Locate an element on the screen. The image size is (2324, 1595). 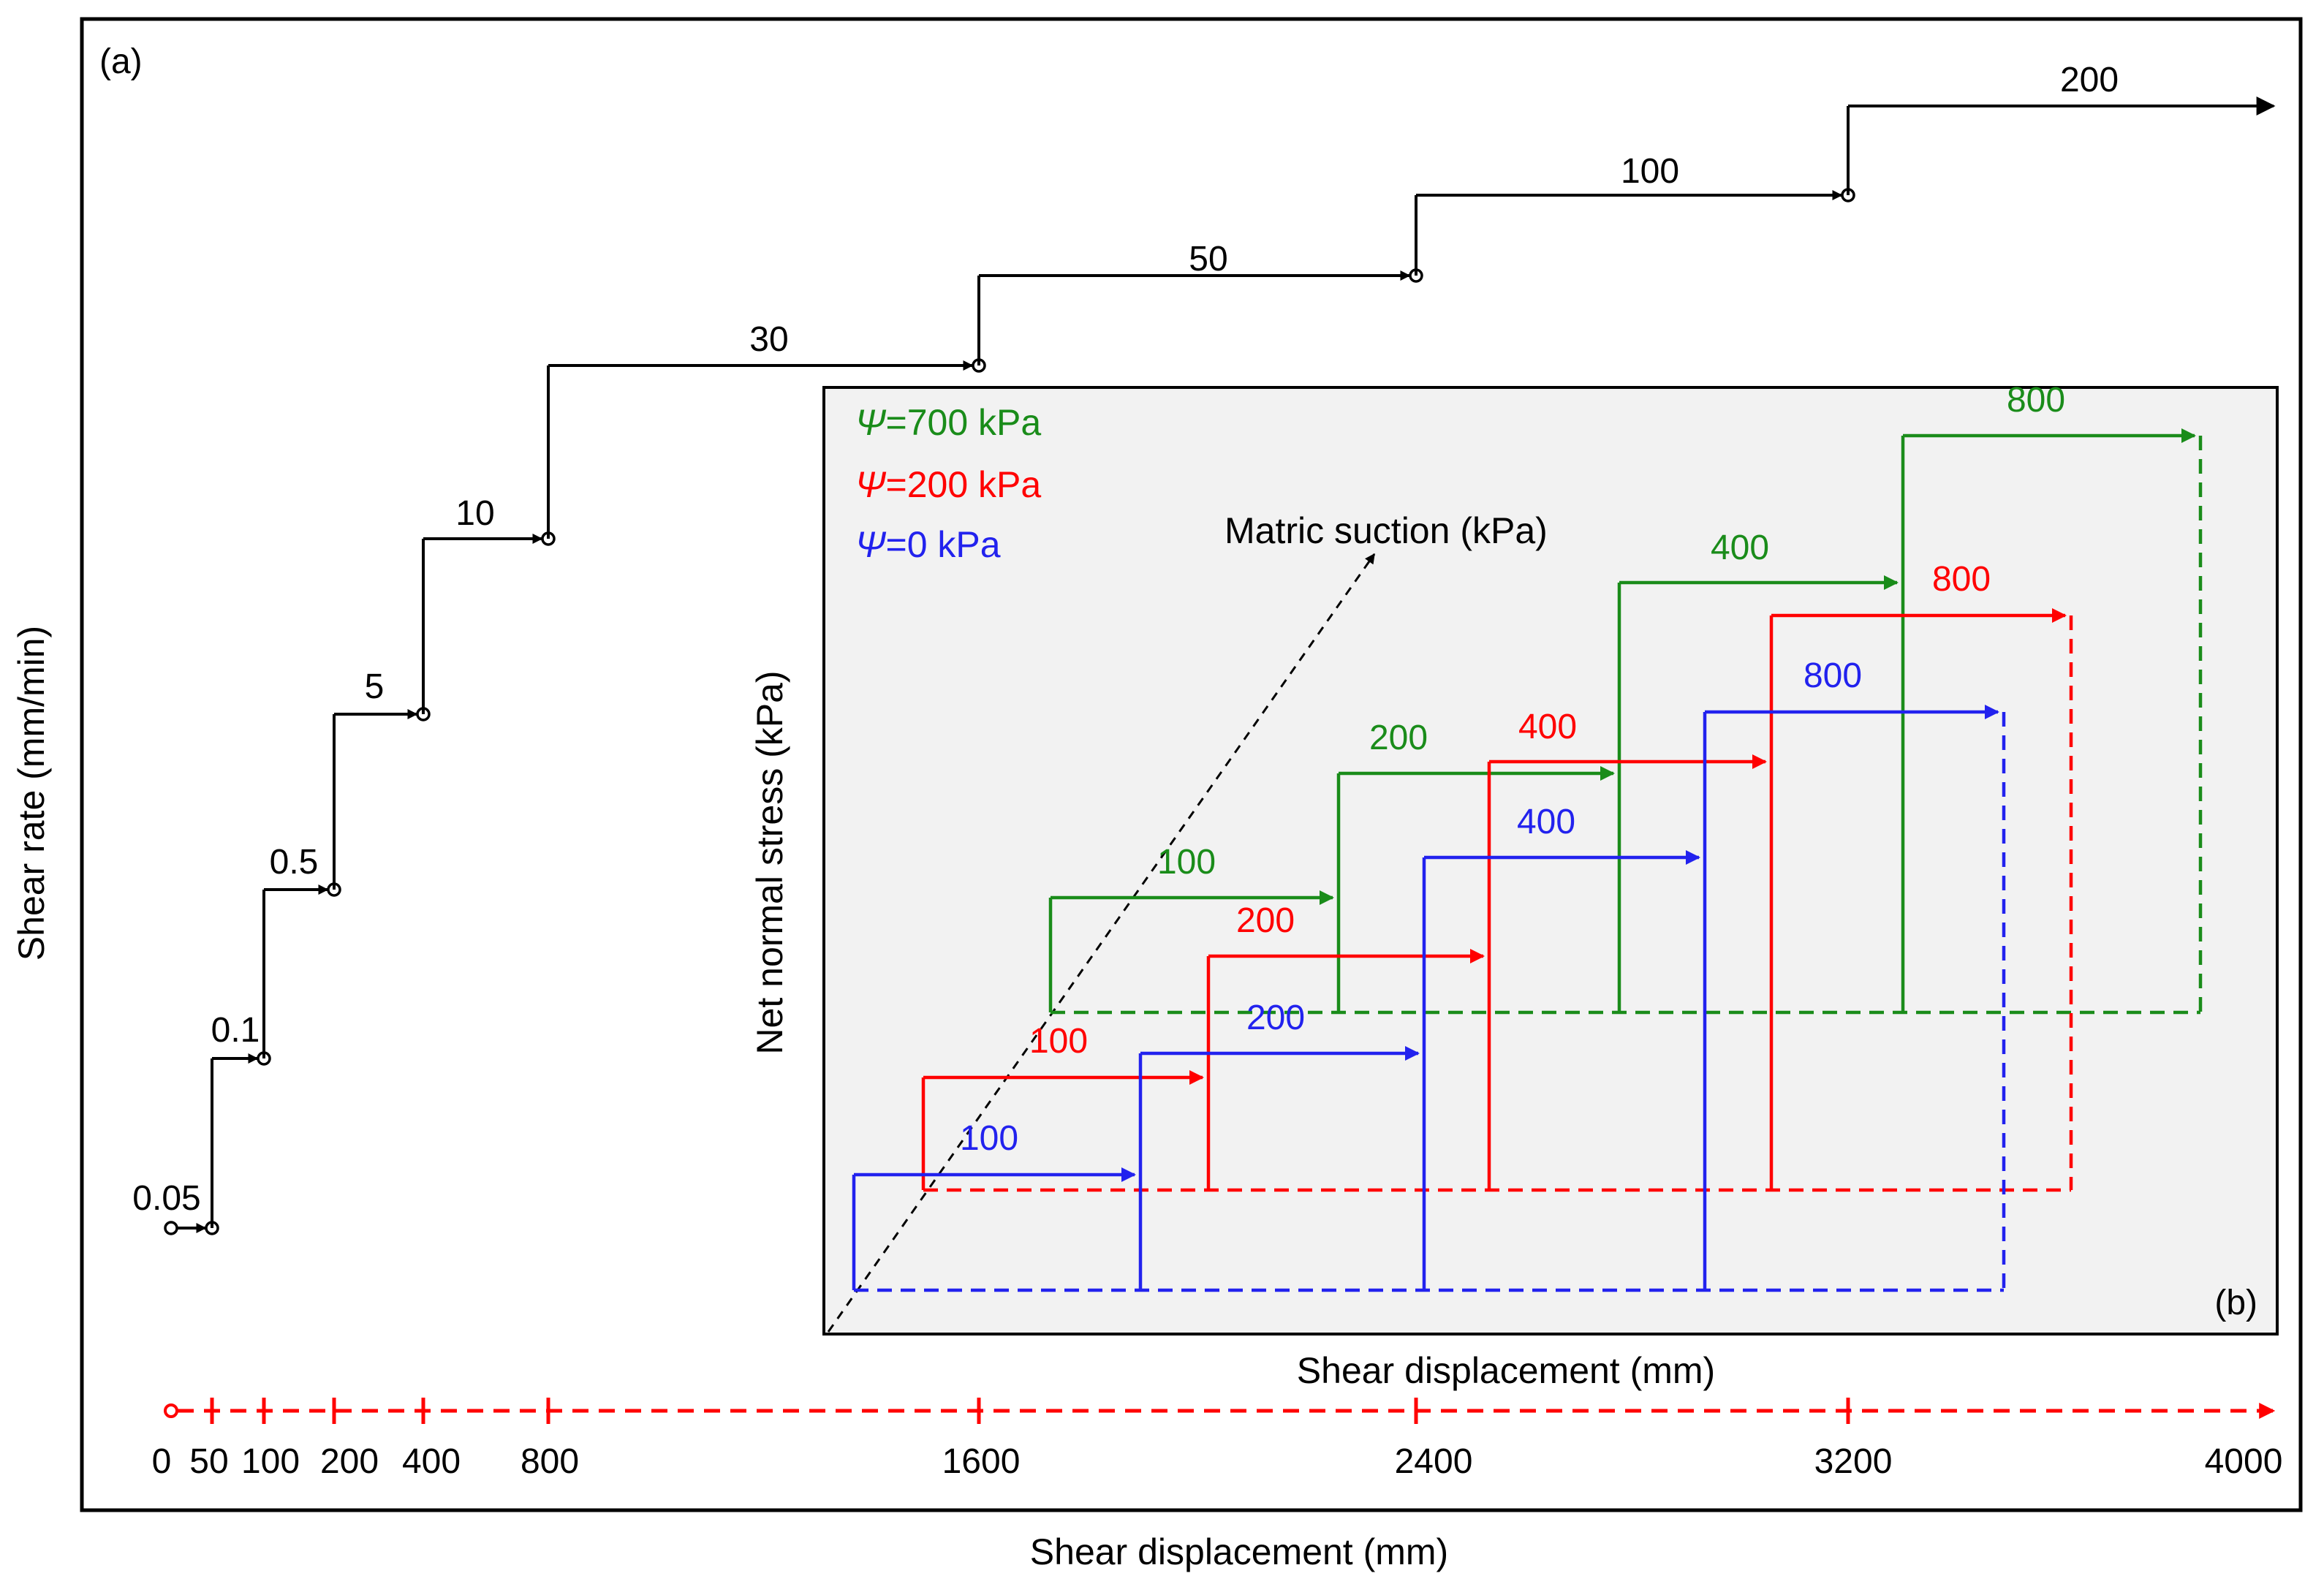
rate-label: 200 is located at coordinates (2089, 80).